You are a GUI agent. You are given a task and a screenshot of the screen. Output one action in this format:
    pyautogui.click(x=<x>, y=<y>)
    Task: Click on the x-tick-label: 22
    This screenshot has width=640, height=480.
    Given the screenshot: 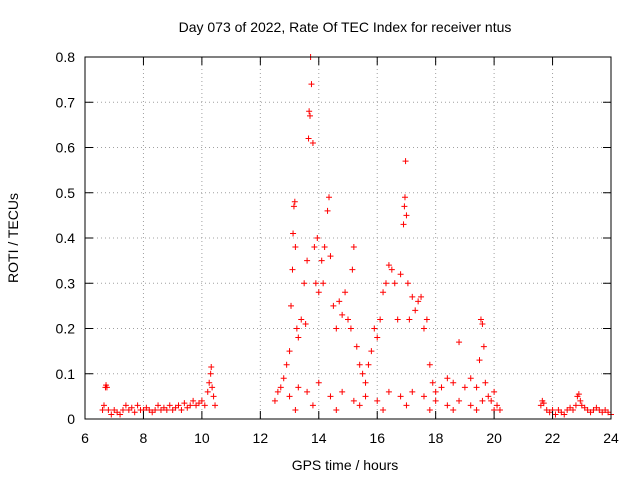 What is the action you would take?
    pyautogui.click(x=553, y=438)
    